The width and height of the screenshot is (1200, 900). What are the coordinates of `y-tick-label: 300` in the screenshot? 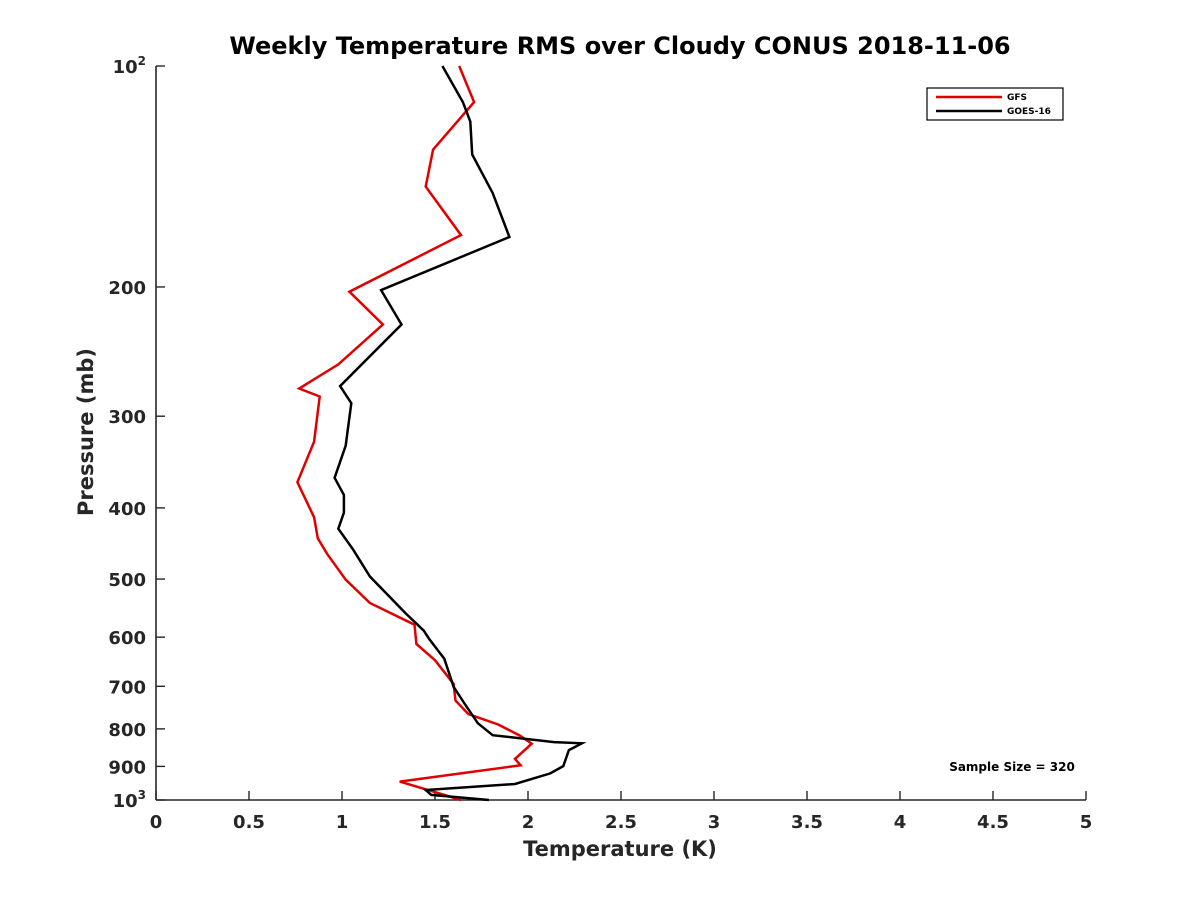 It's located at (127, 417).